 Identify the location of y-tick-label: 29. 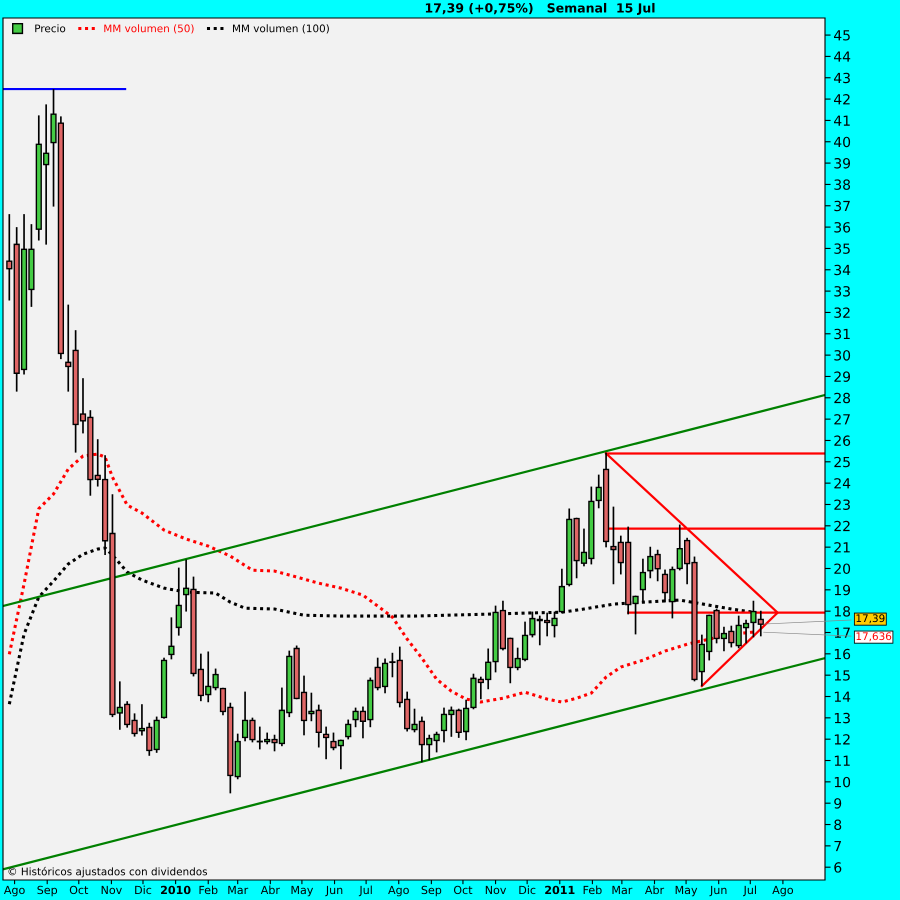
(842, 376).